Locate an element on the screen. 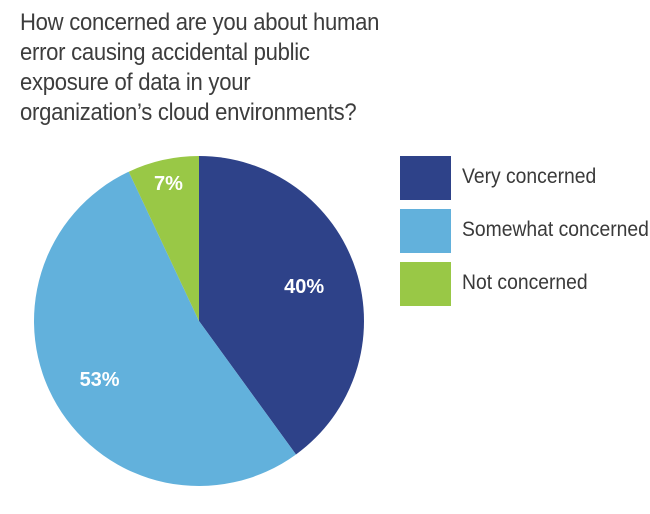  chart-title-line-4: organization’s cloud environments? is located at coordinates (188, 112).